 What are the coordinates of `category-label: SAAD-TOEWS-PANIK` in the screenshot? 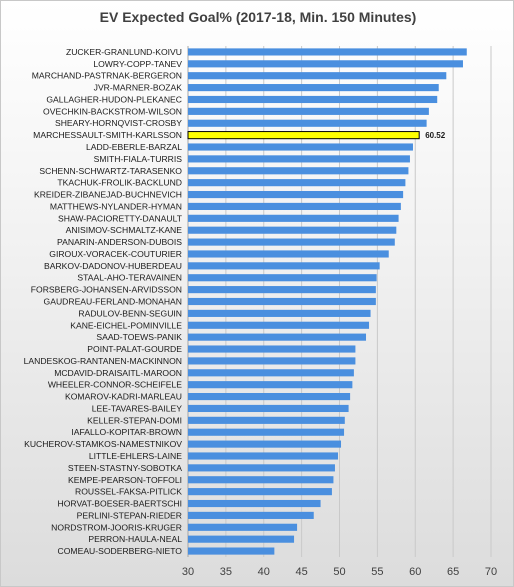 It's located at (139, 337).